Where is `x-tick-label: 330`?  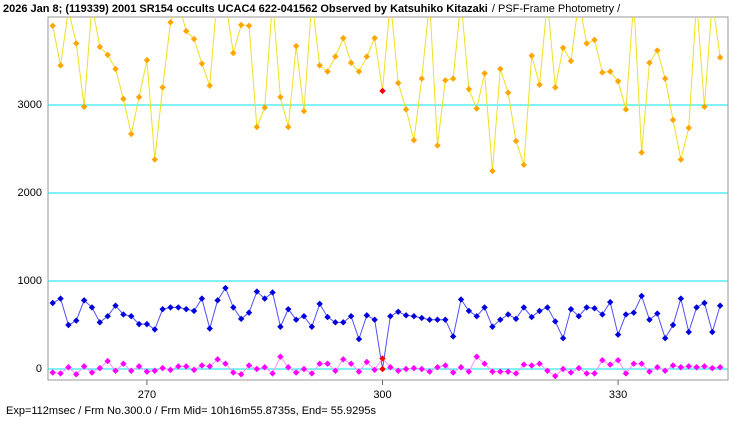 x-tick-label: 330 is located at coordinates (618, 395).